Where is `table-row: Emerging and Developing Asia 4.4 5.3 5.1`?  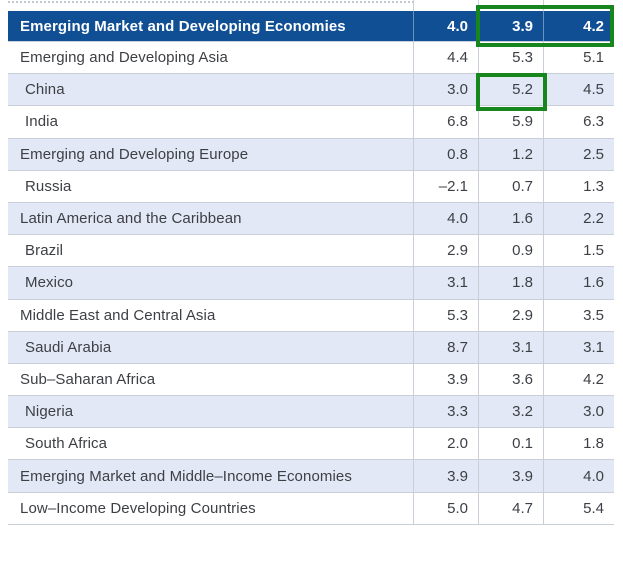 table-row: Emerging and Developing Asia 4.4 5.3 5.1 is located at coordinates (311, 58).